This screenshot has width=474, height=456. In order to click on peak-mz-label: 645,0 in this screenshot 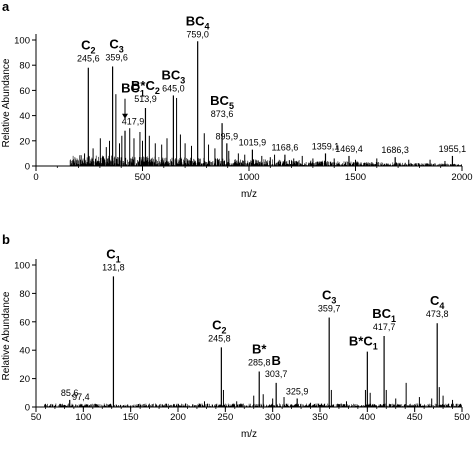, I will do `click(173, 88)`.